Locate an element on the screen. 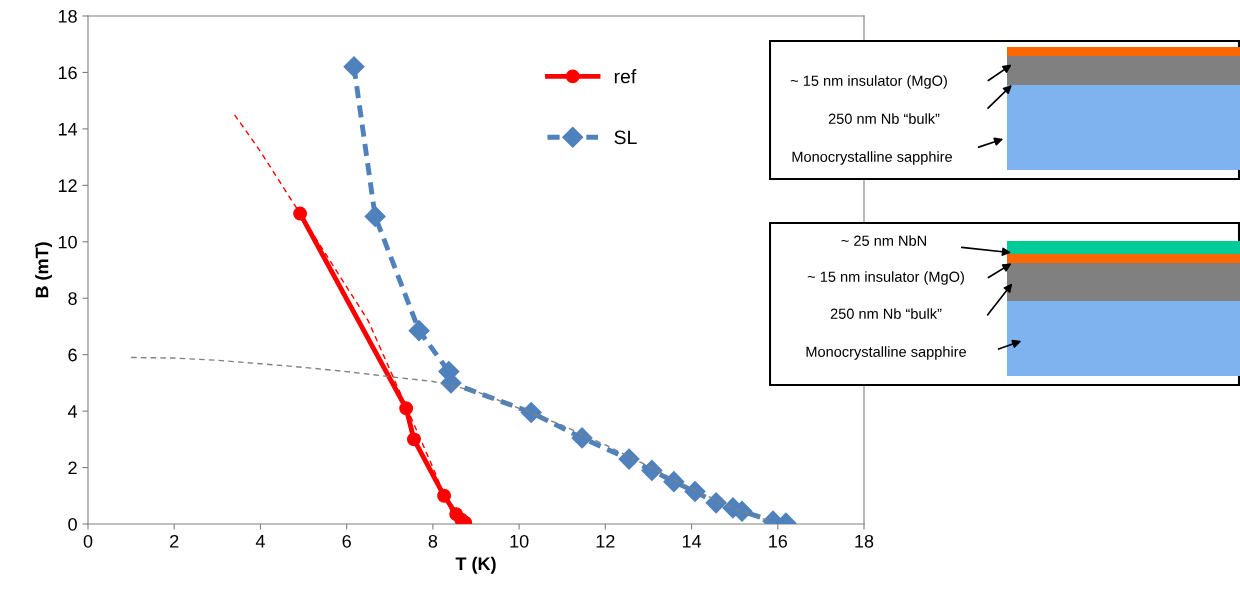  x-tick-label: 4 is located at coordinates (260, 541).